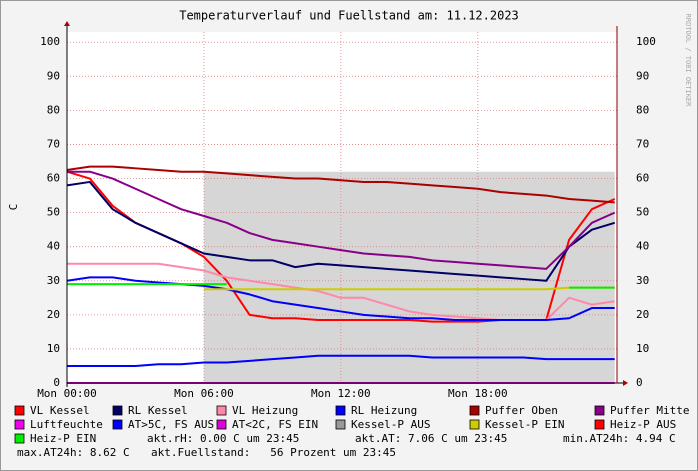 This screenshot has width=698, height=471. I want to click on x-tick-label: Mon 06:00, so click(204, 393).